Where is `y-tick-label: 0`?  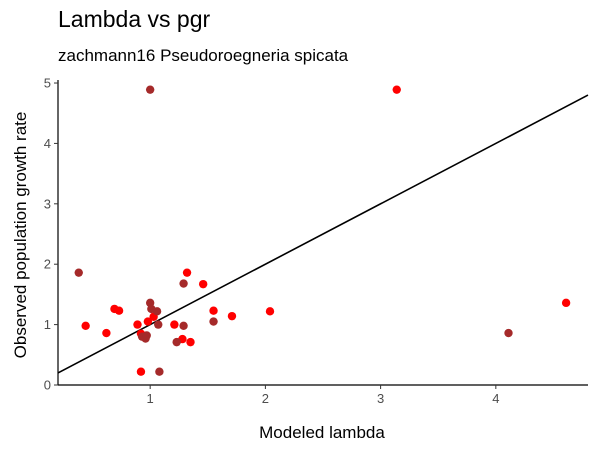 y-tick-label: 0 is located at coordinates (47, 385).